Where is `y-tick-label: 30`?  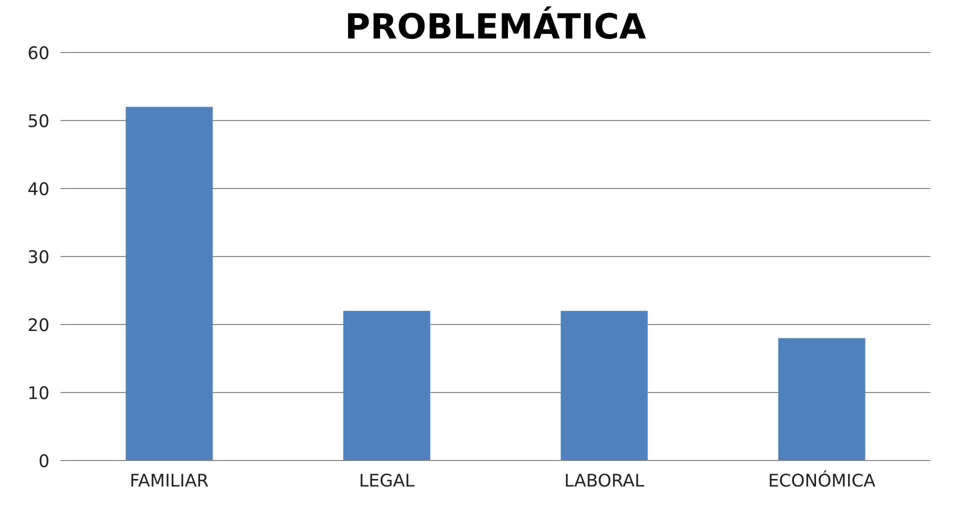 y-tick-label: 30 is located at coordinates (38, 258).